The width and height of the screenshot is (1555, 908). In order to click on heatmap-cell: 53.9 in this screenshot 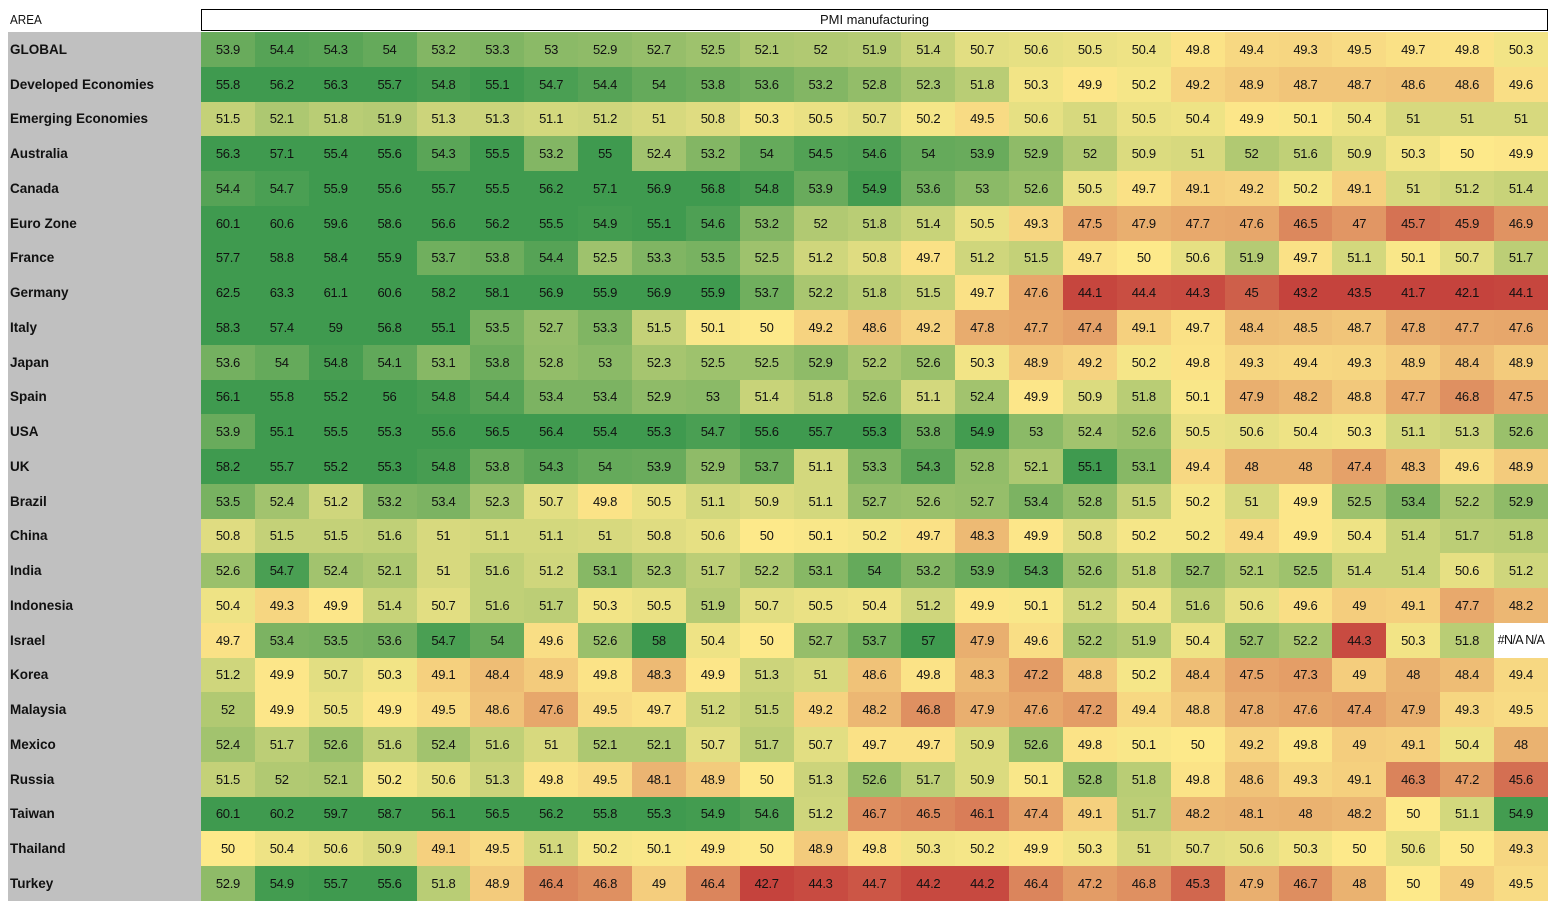, I will do `click(982, 153)`.